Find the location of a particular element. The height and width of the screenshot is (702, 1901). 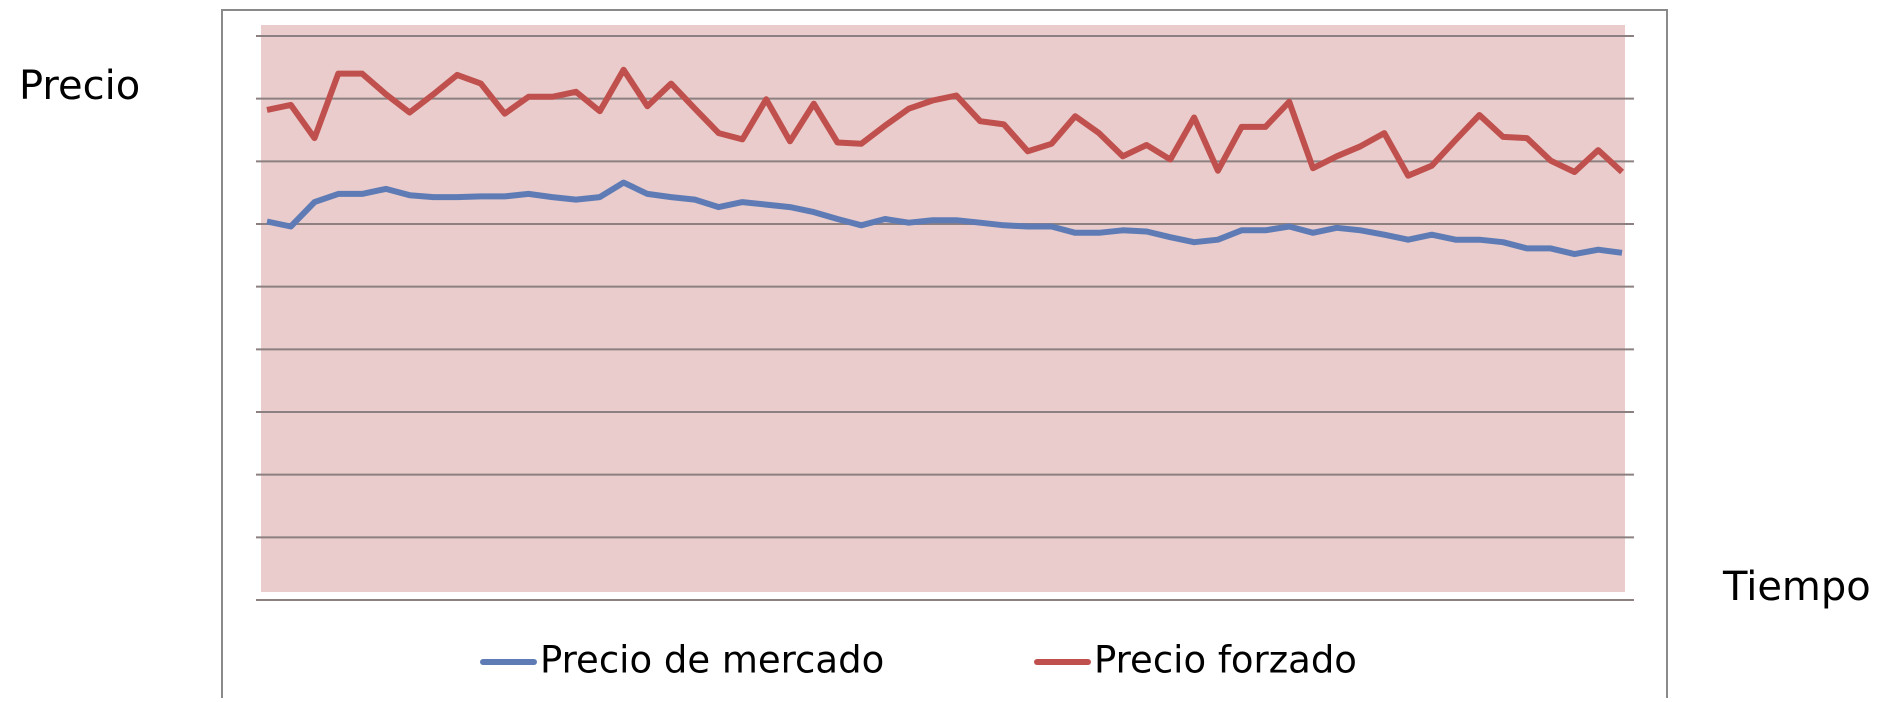

y-axis-label: Precio is located at coordinates (79, 86).